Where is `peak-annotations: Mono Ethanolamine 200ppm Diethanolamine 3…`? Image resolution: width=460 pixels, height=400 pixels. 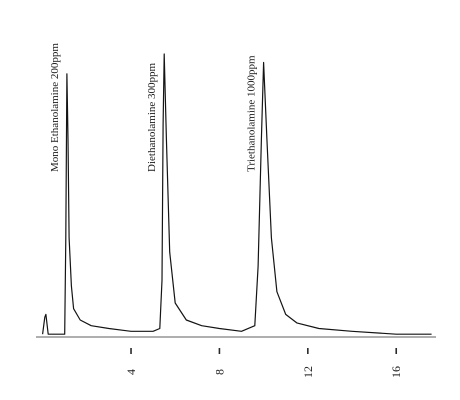
peak-annotations: Mono Ethanolamine 200ppm Diethanolamine 3… is located at coordinates (153, 107).